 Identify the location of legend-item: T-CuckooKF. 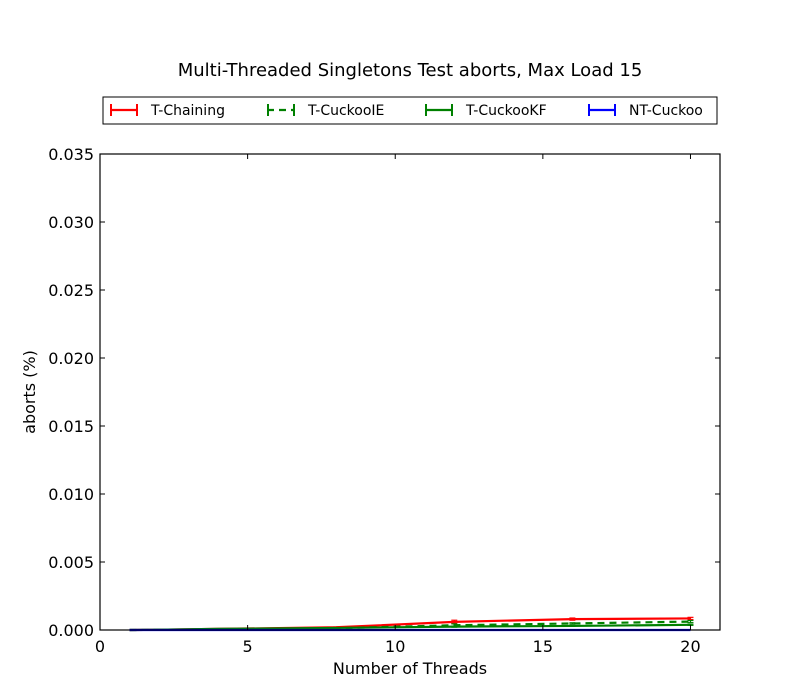
(486, 111).